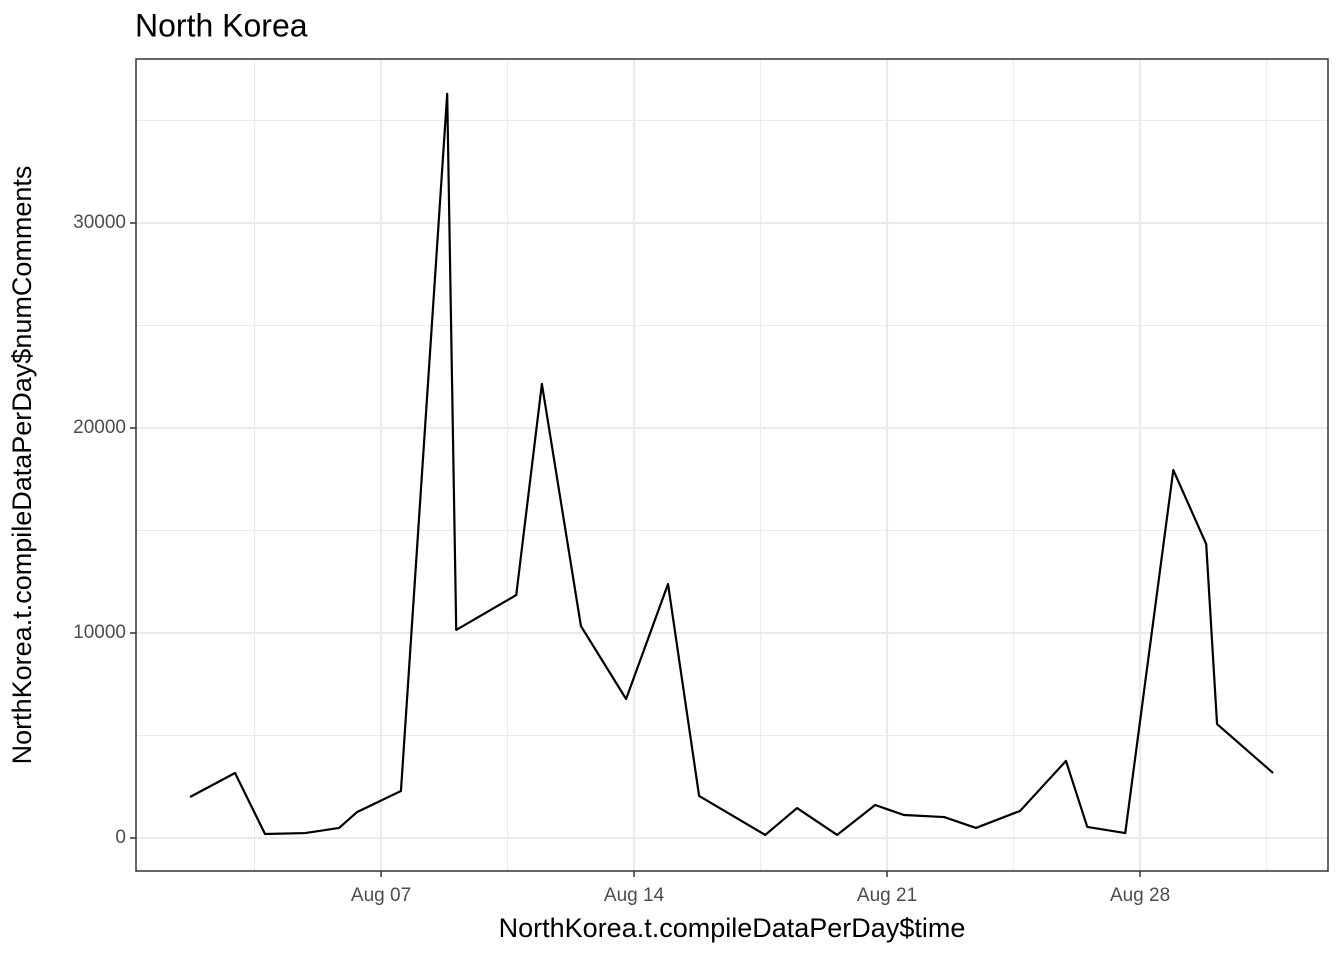 The image size is (1344, 960). I want to click on y-tick-label: 10000, so click(99, 632).